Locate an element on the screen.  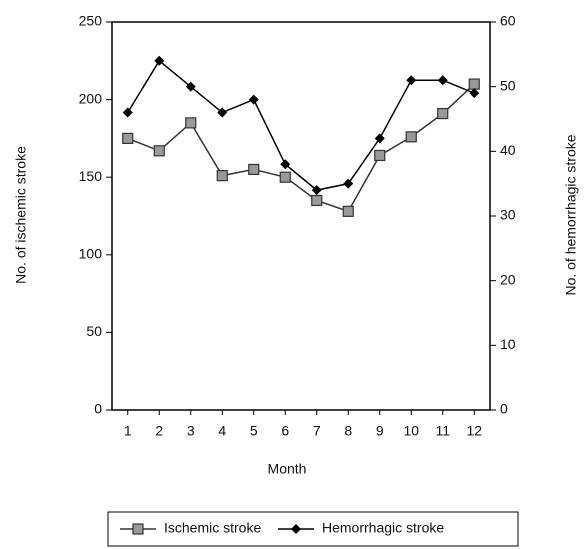
y2-tick-label: 10 is located at coordinates (508, 344).